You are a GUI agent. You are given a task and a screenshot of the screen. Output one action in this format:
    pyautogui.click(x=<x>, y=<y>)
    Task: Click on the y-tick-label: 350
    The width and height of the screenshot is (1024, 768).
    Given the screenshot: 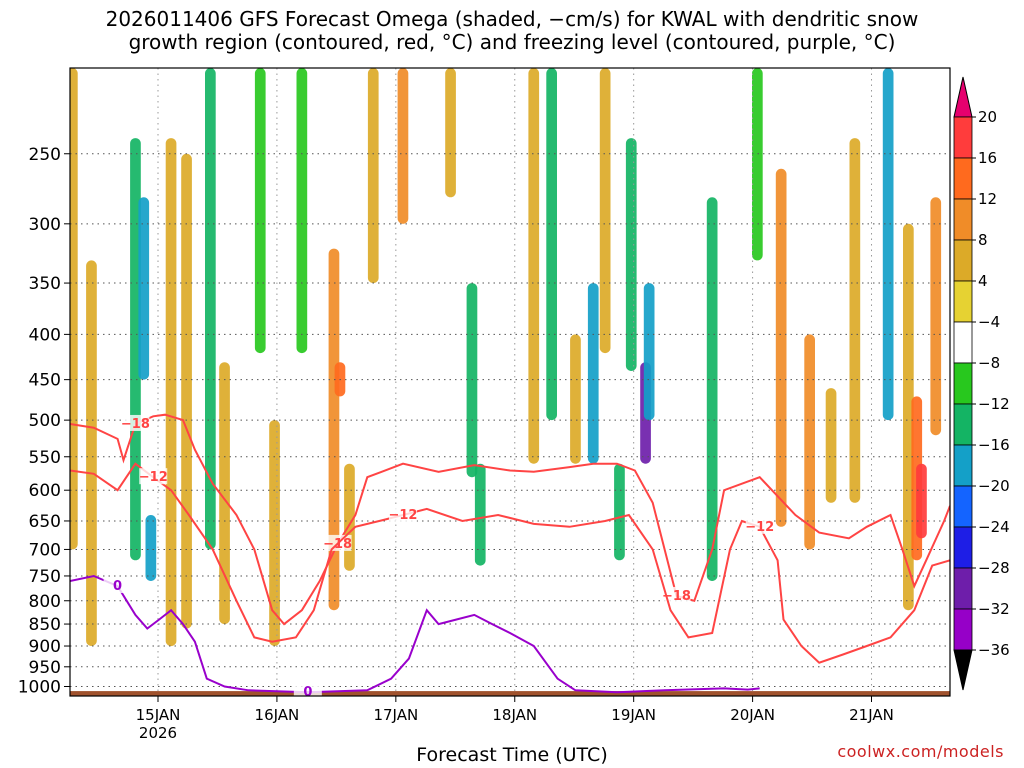 What is the action you would take?
    pyautogui.click(x=45, y=284)
    